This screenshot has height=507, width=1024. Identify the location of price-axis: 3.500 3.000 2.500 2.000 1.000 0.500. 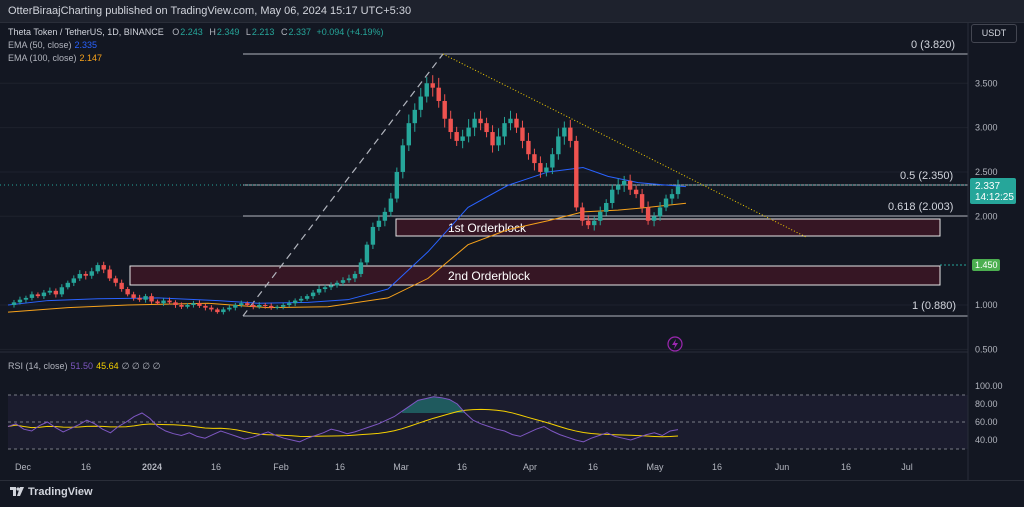
(986, 216).